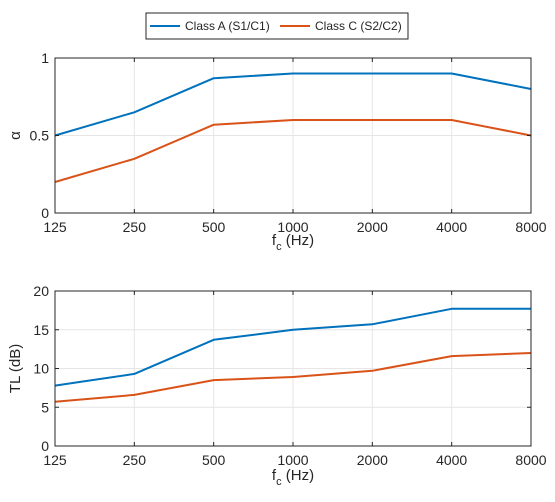 Image resolution: width=555 pixels, height=502 pixels. I want to click on legend-label-class-a: Class A (S1/C1), so click(227, 26).